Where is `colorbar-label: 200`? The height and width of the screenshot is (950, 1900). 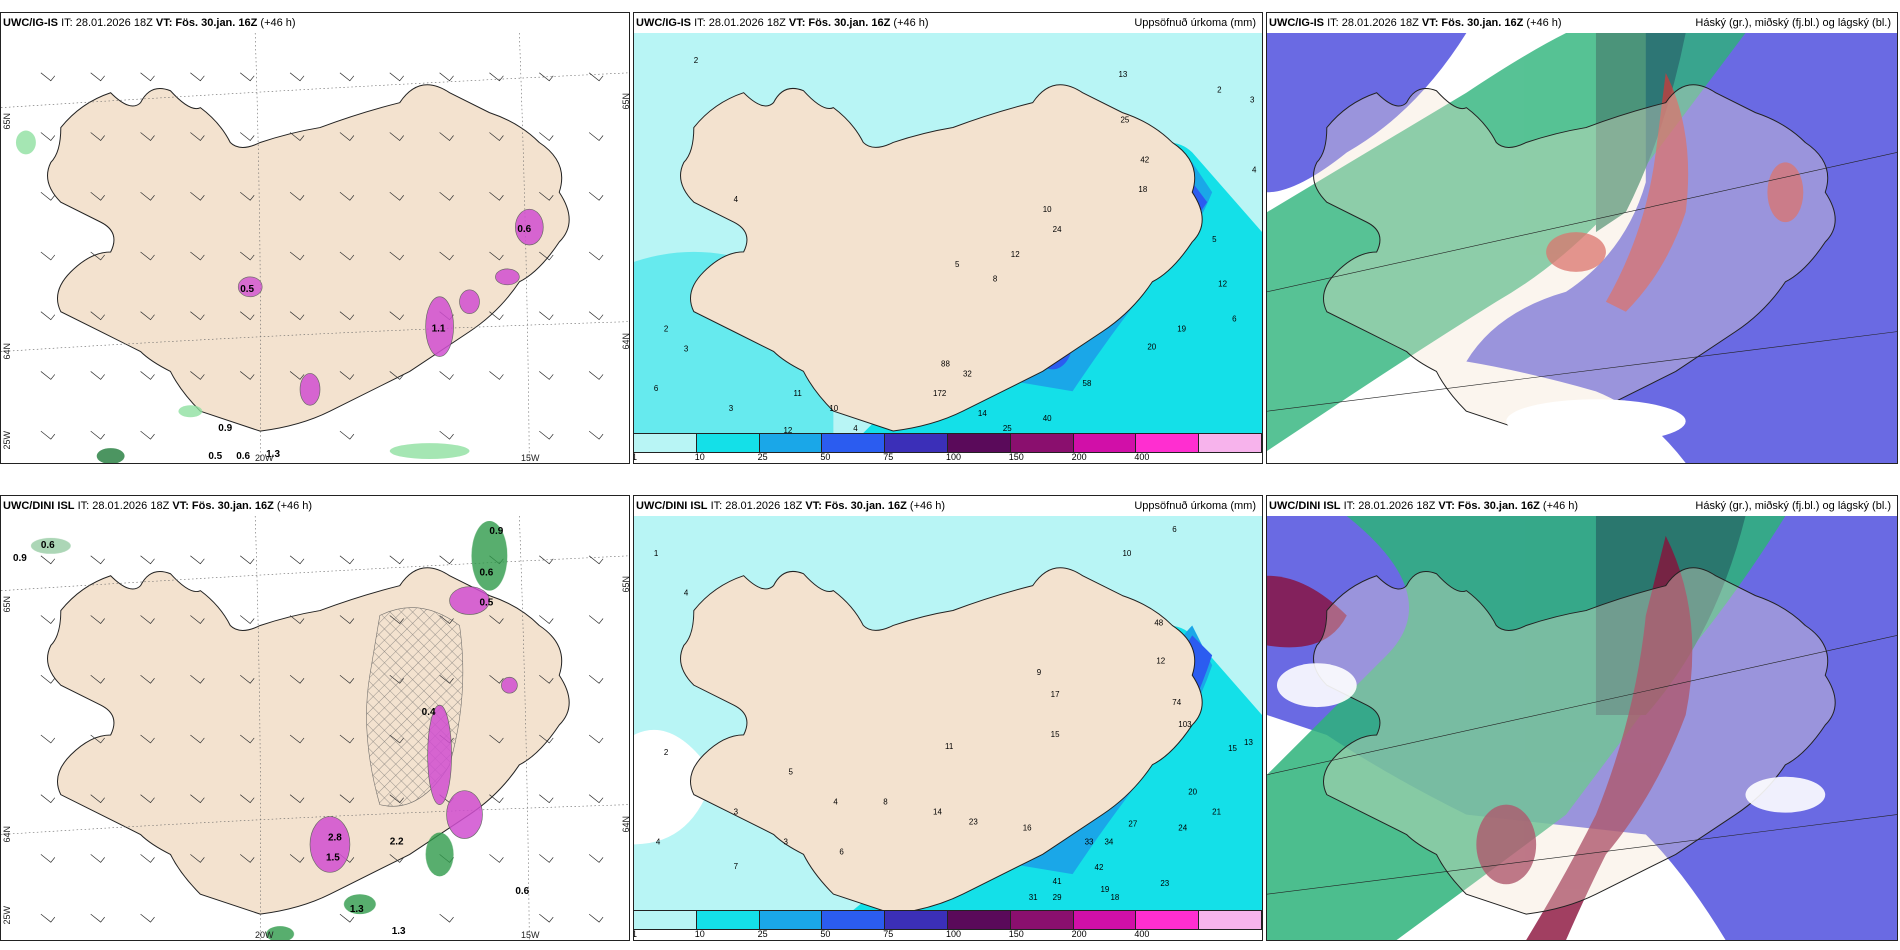 colorbar-label: 200 is located at coordinates (1079, 457).